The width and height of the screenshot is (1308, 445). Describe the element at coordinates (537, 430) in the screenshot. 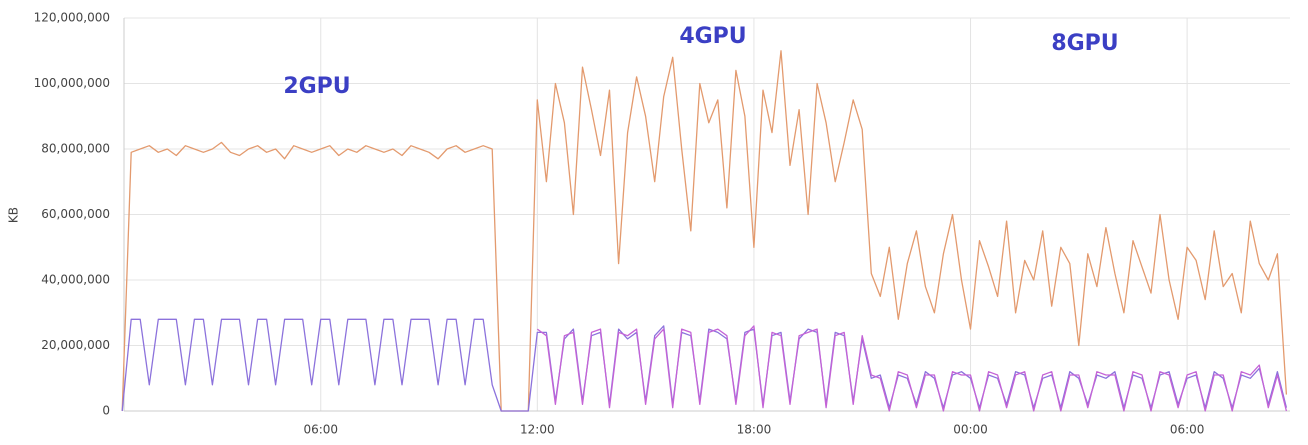

I see `x-tick-label: 12:00` at that location.